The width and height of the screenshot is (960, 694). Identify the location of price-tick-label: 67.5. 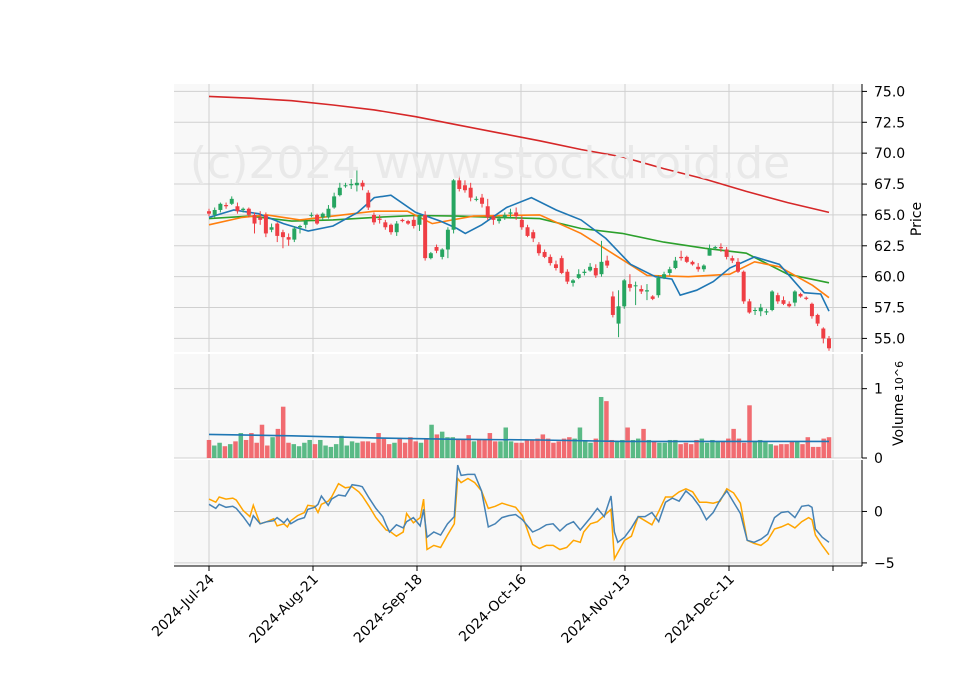
(889, 185).